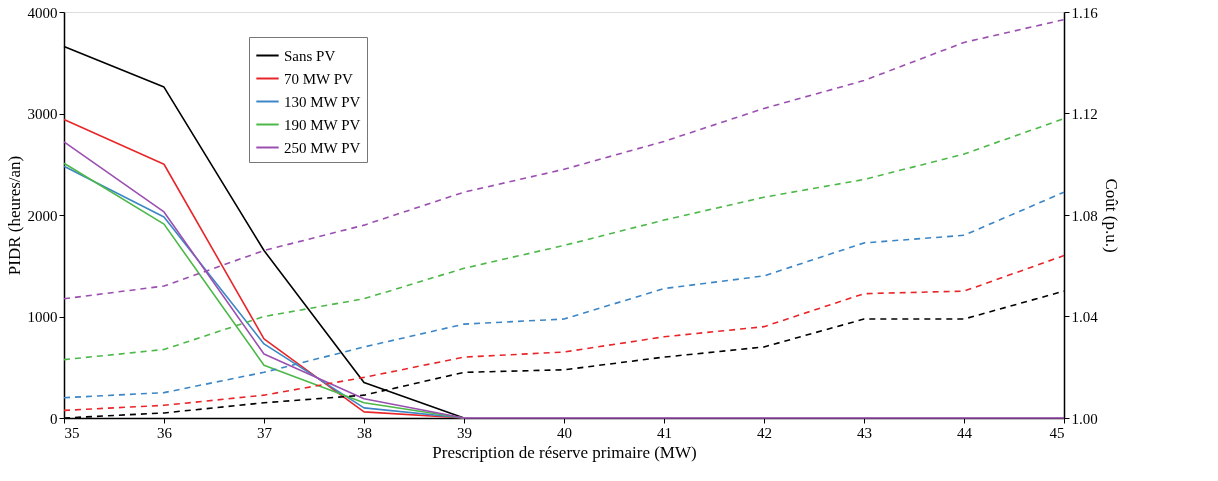  Describe the element at coordinates (965, 432) in the screenshot. I see `x-tick-label: 44` at that location.